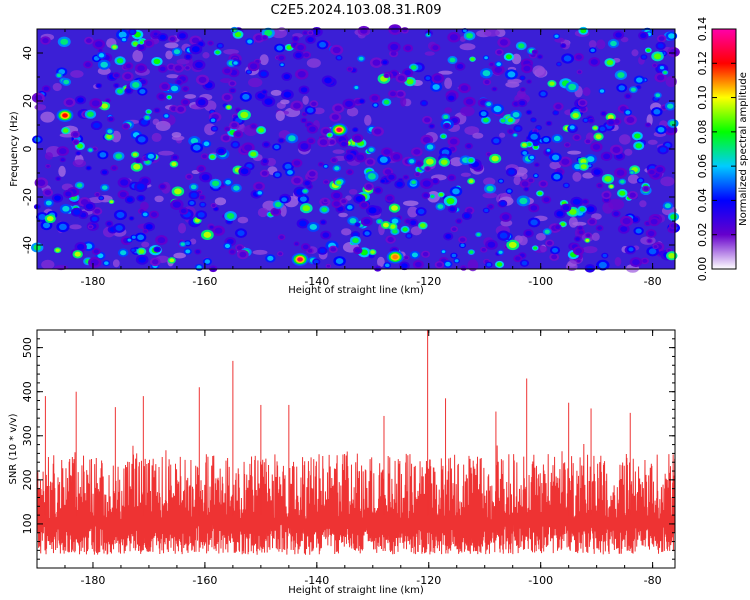 The height and width of the screenshot is (600, 750). I want to click on x-tick-label: -80, so click(653, 281).